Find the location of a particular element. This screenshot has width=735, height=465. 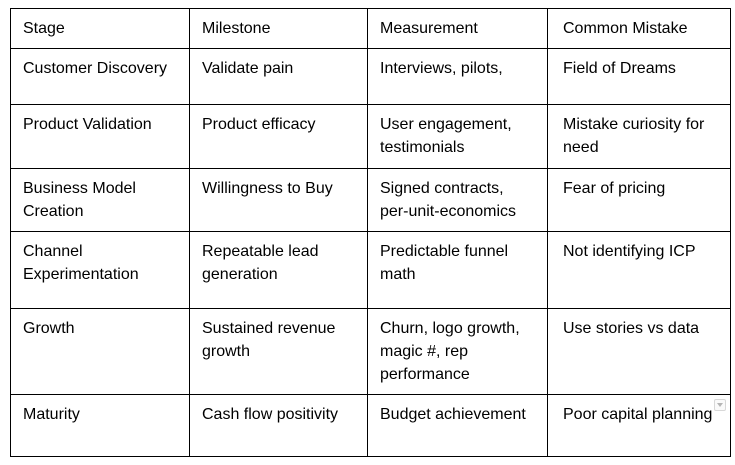

table-cell-common-mistake: Fear of pricing is located at coordinates (639, 200).